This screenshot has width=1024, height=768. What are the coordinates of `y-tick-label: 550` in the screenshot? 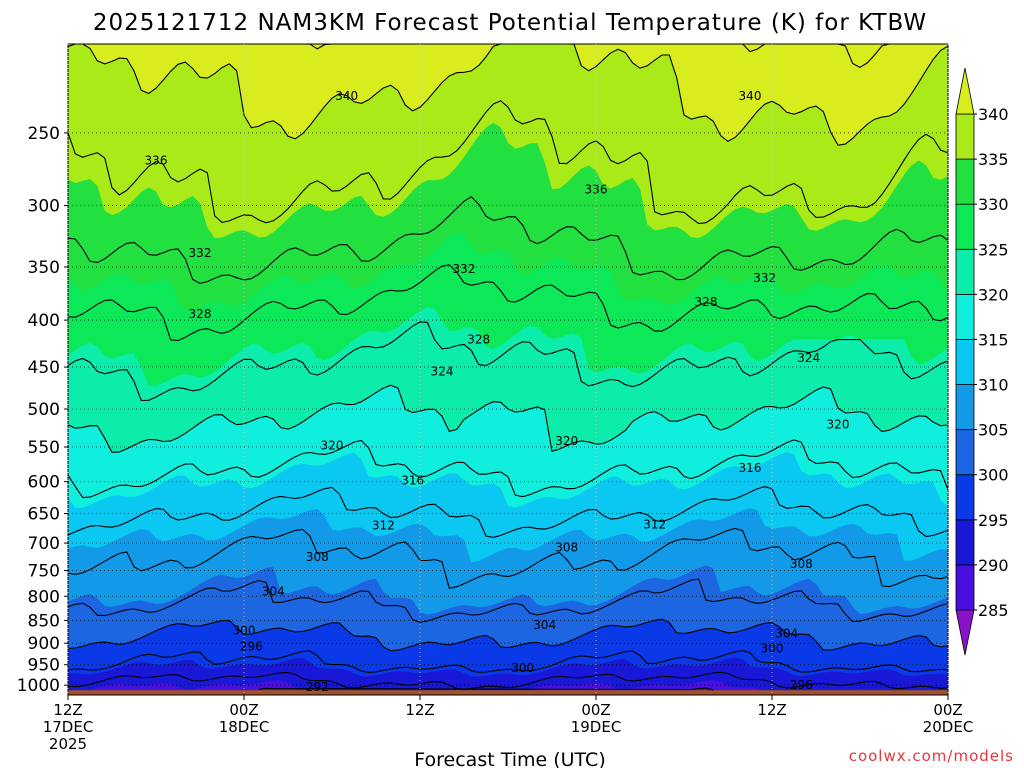 It's located at (44, 448).